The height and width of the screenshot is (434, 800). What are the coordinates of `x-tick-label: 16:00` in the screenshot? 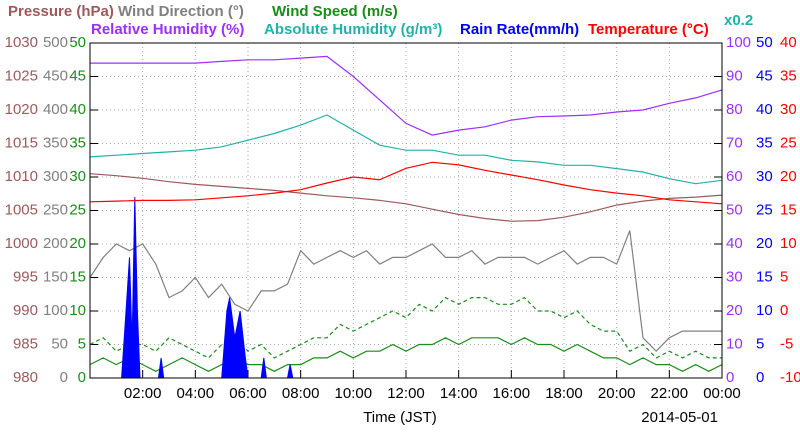 It's located at (512, 393).